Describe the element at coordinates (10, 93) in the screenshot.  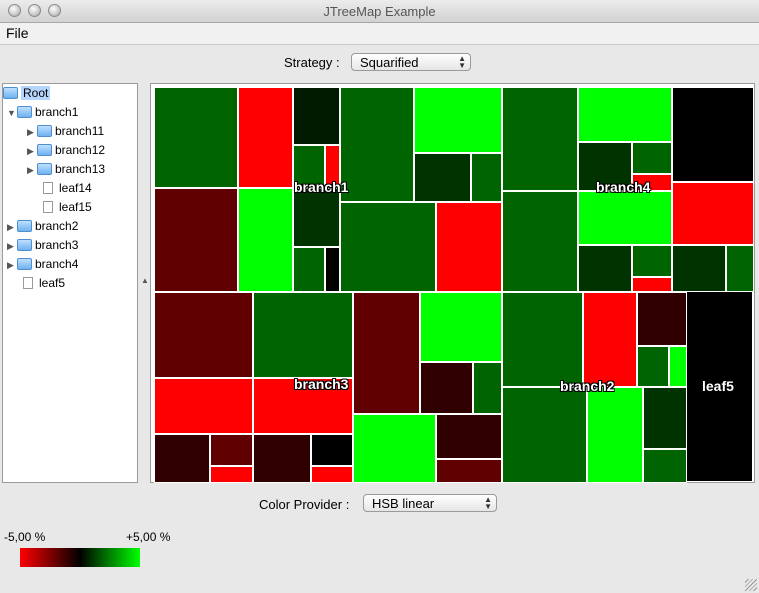
I see `folder-open-icon` at that location.